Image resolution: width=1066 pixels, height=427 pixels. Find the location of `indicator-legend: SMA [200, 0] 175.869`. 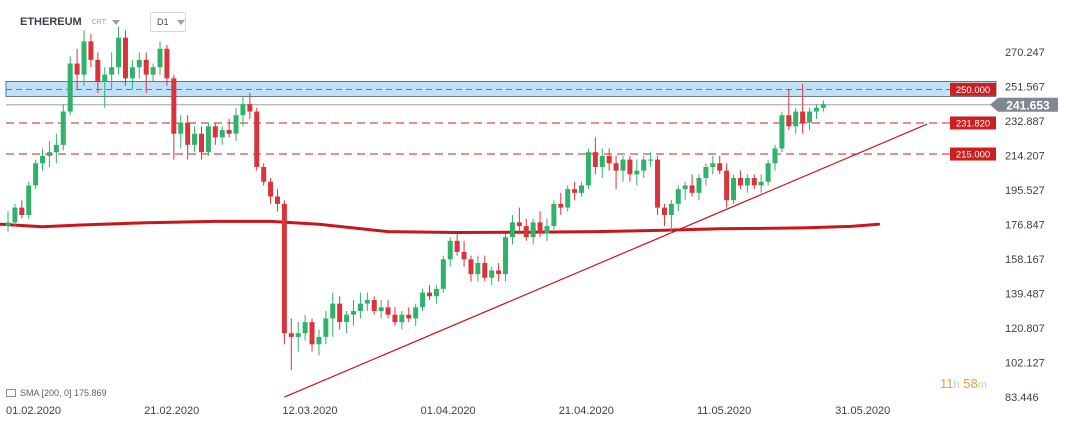

indicator-legend: SMA [200, 0] 175.869 is located at coordinates (56, 393).